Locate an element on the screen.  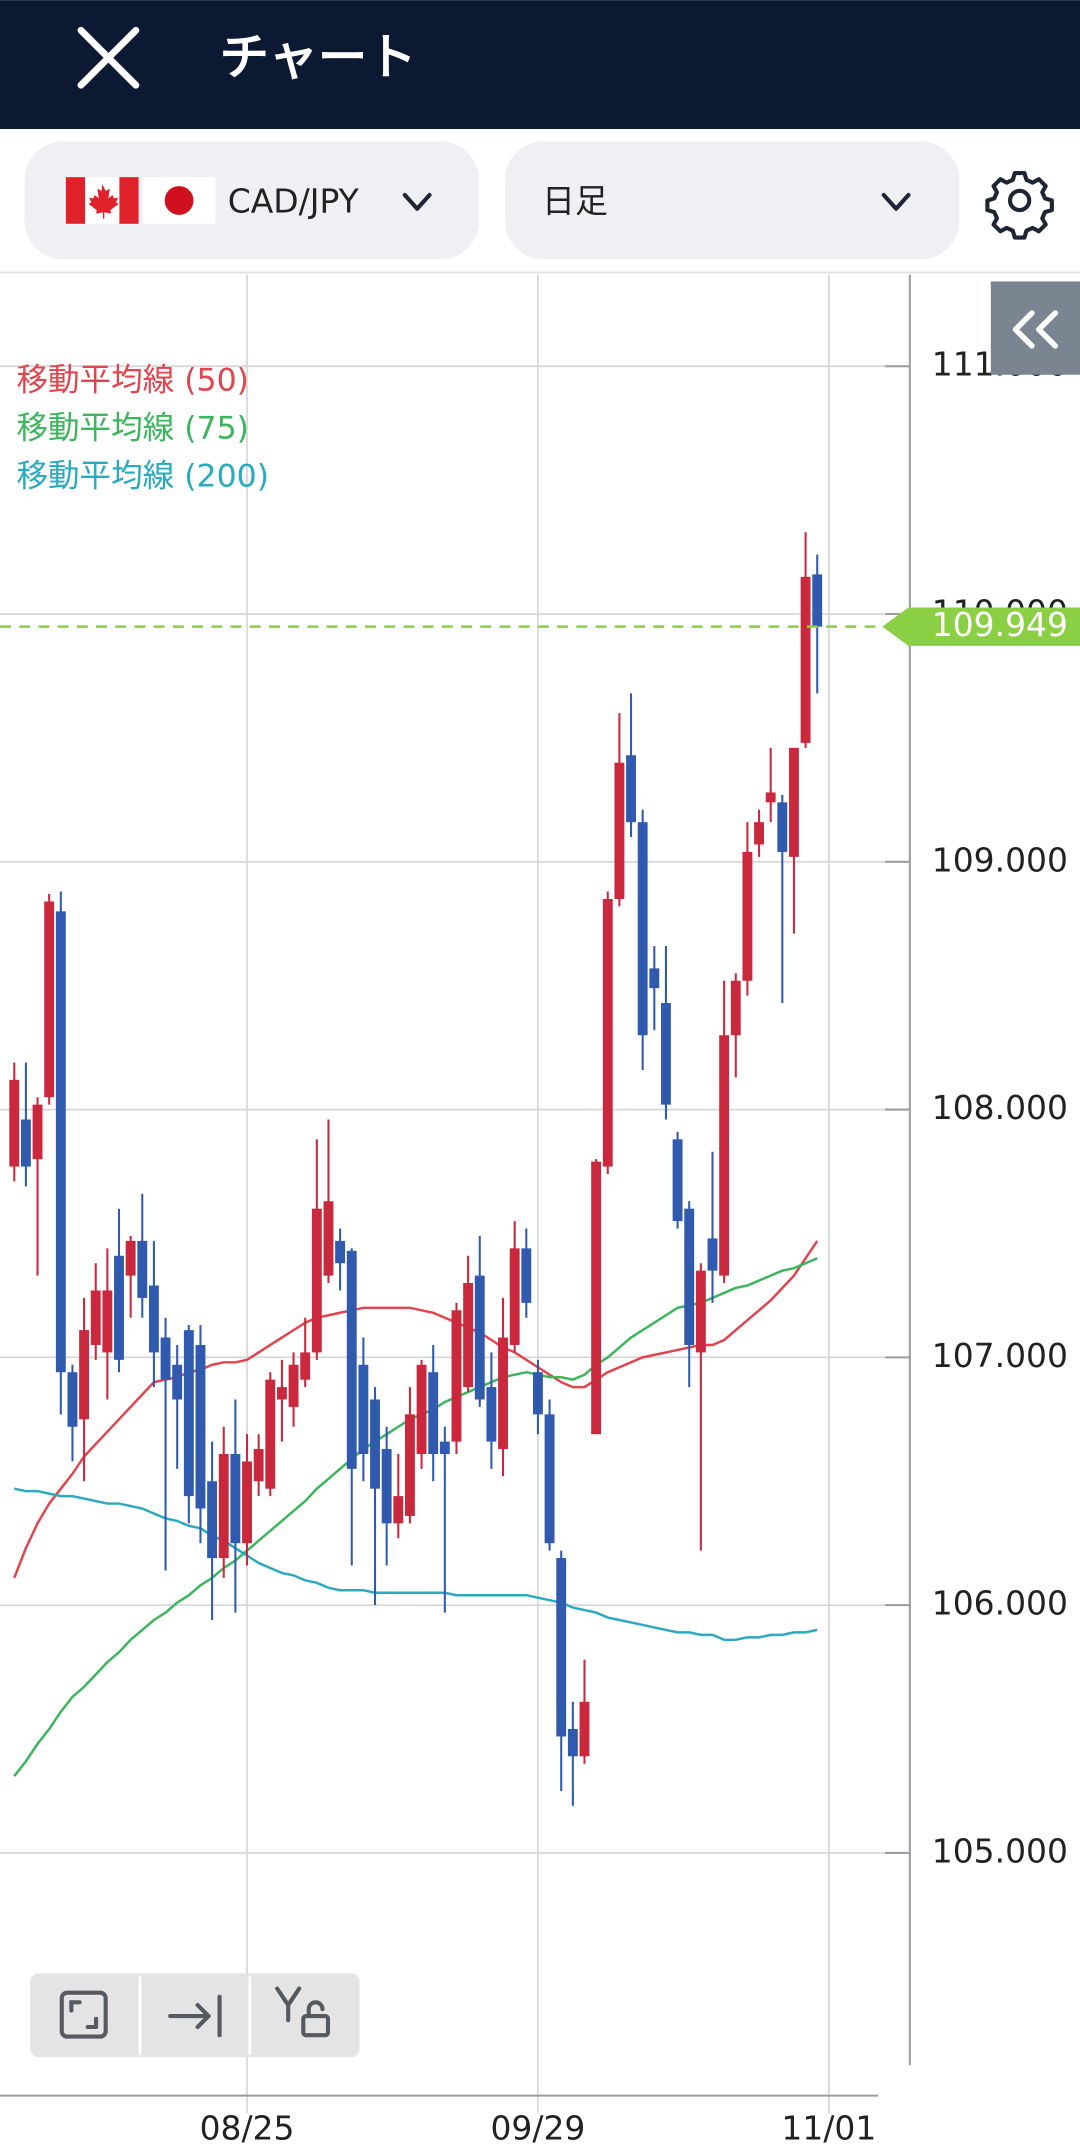
chart-tools is located at coordinates (195, 2015).